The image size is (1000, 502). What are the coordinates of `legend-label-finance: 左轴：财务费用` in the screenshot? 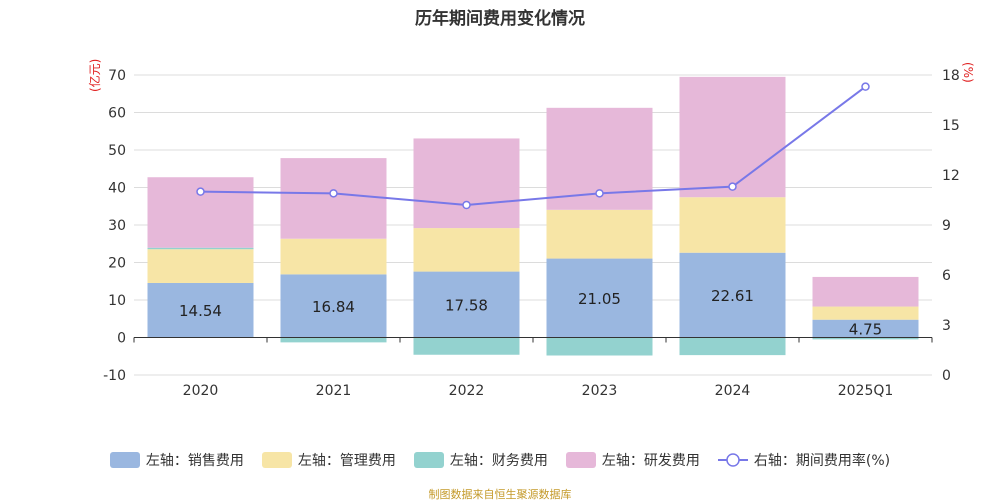 It's located at (498, 461).